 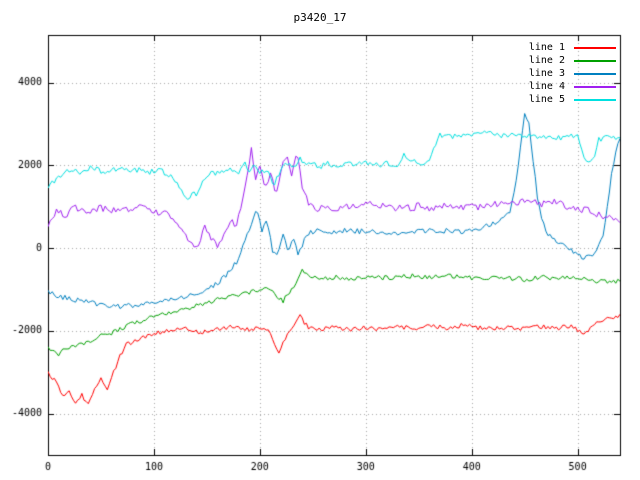 What do you see at coordinates (546, 73) in the screenshot?
I see `legend-label: line 3` at bounding box center [546, 73].